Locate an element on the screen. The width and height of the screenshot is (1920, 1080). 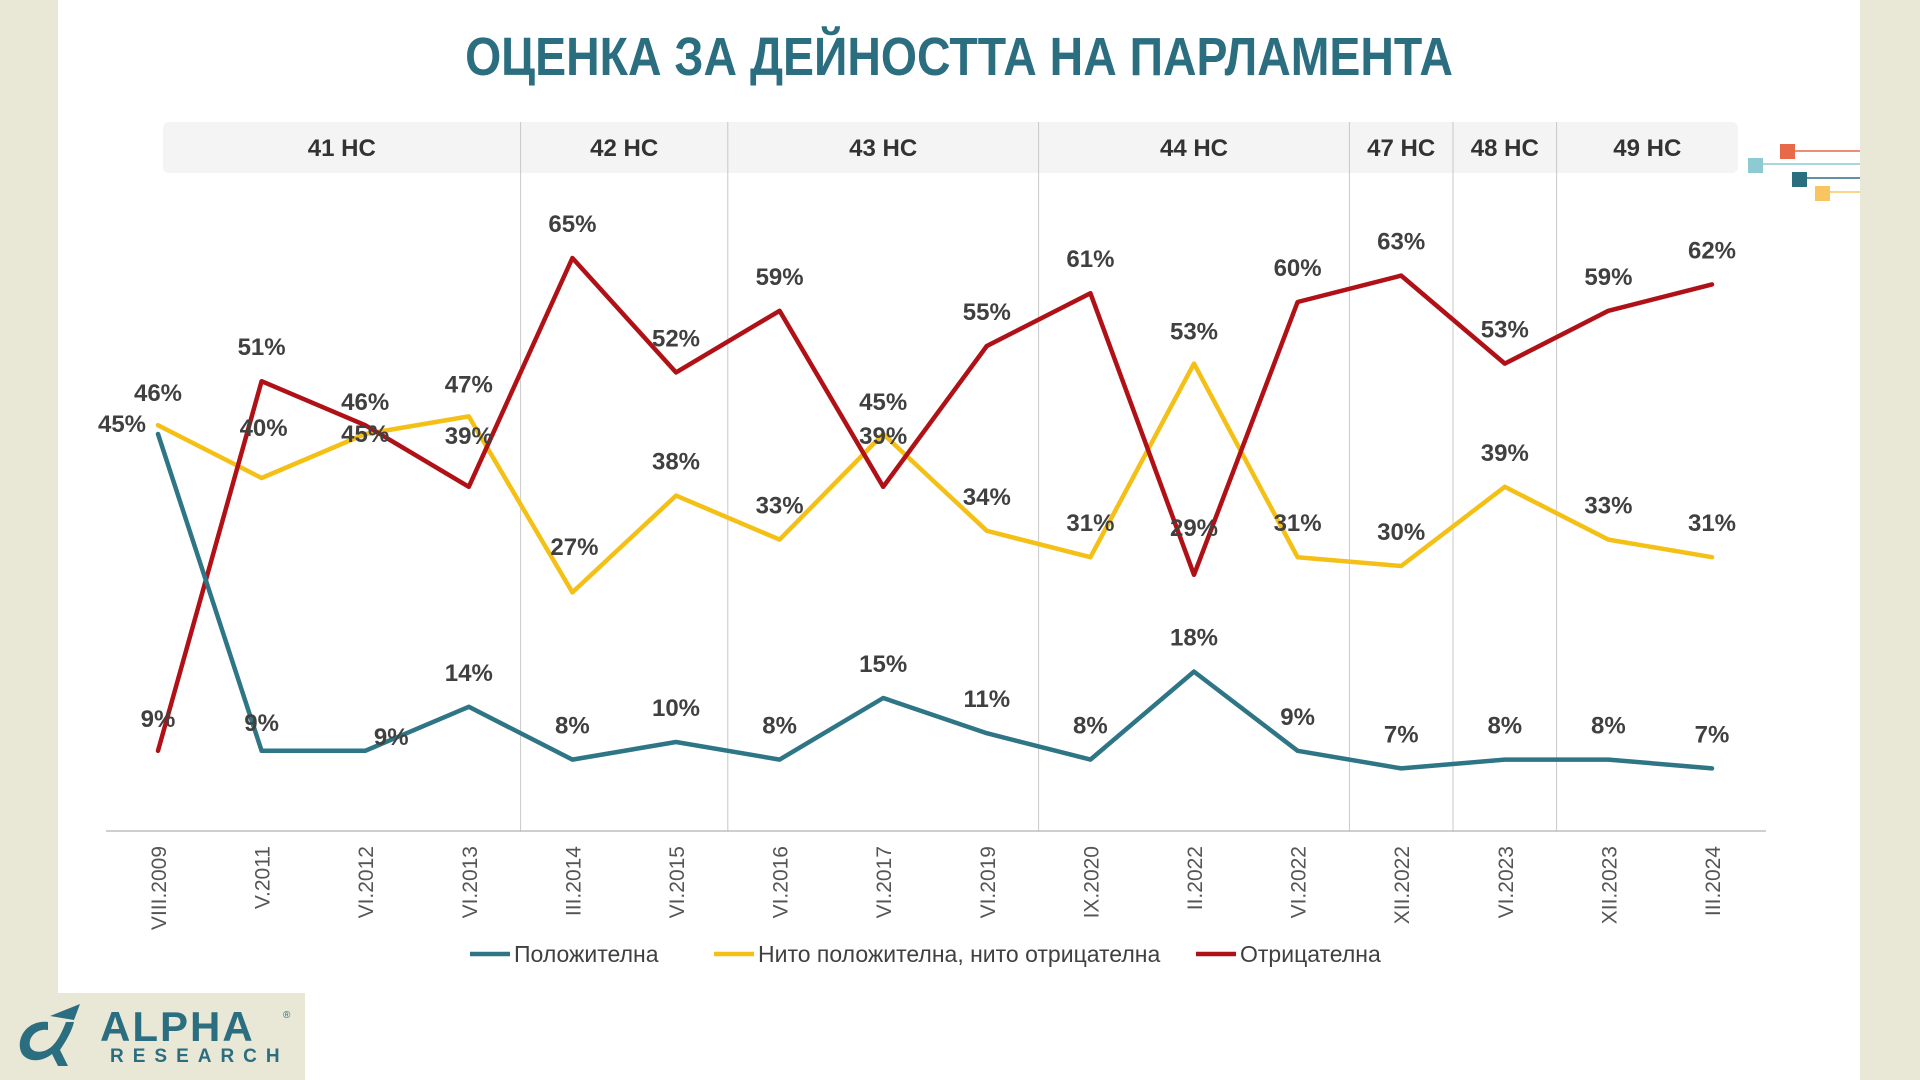
data-label-neutral: 30% is located at coordinates (1401, 532).